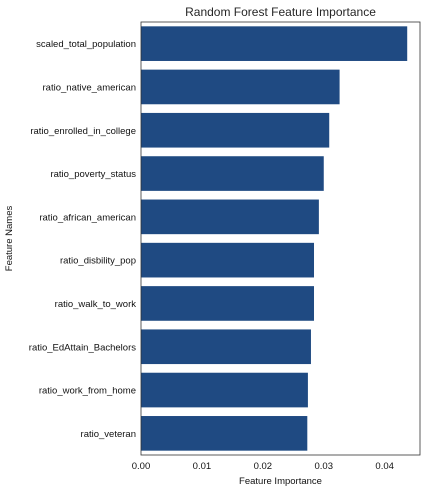 The height and width of the screenshot is (492, 427). What do you see at coordinates (87, 217) in the screenshot?
I see `y-tick-label: ratio_african_american` at bounding box center [87, 217].